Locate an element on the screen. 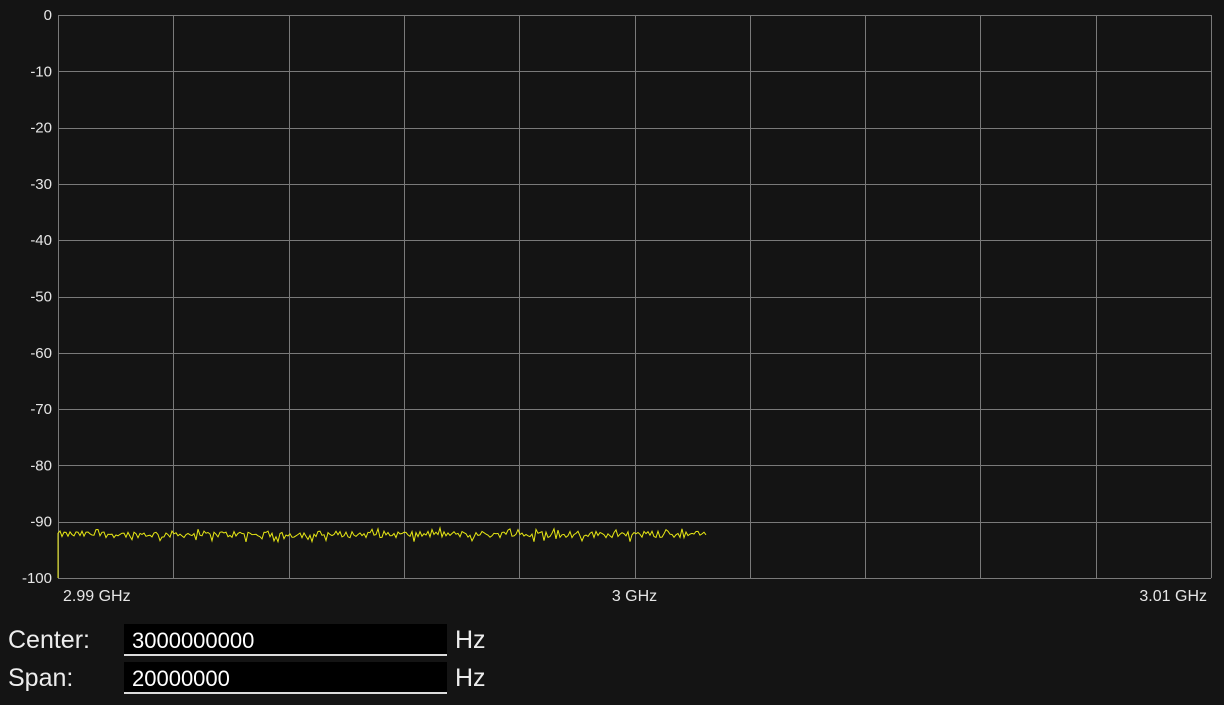 Image resolution: width=1224 pixels, height=705 pixels. span-label: Span: is located at coordinates (41, 678).